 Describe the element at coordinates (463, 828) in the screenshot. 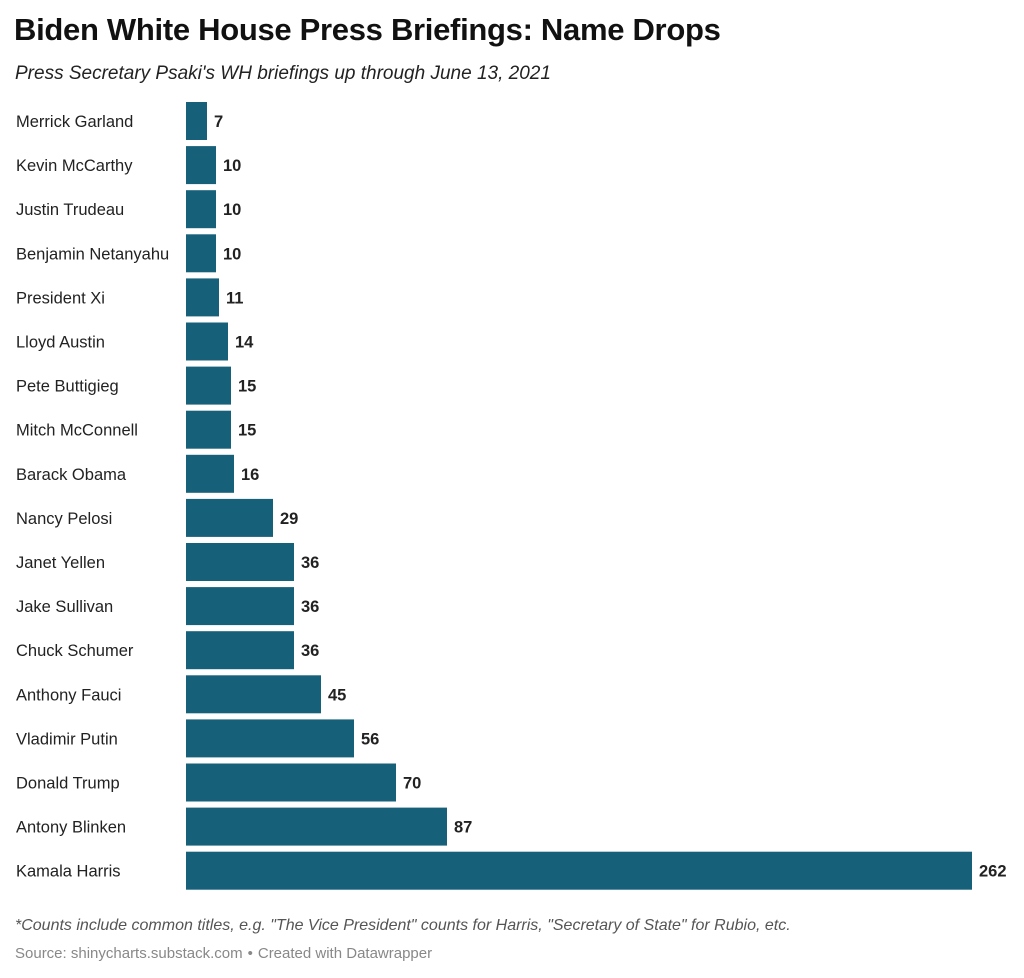

I see `value-label: 87` at that location.